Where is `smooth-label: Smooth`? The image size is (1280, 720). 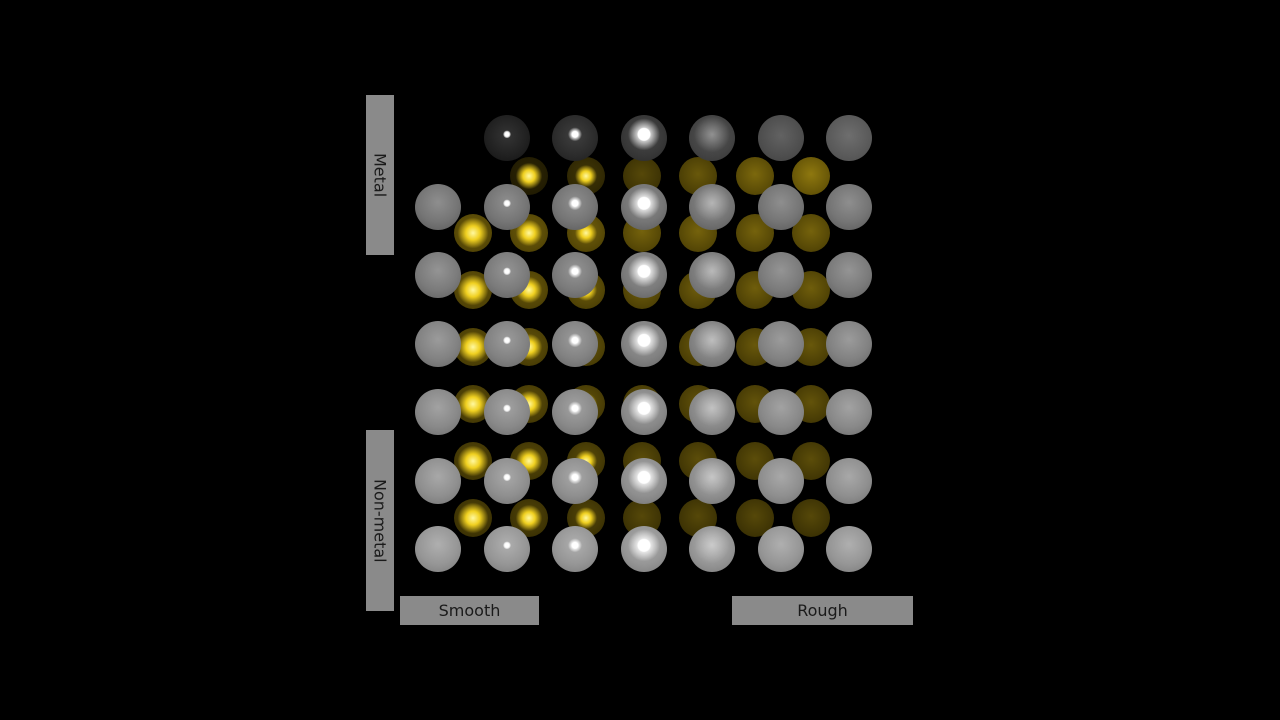 smooth-label: Smooth is located at coordinates (469, 610).